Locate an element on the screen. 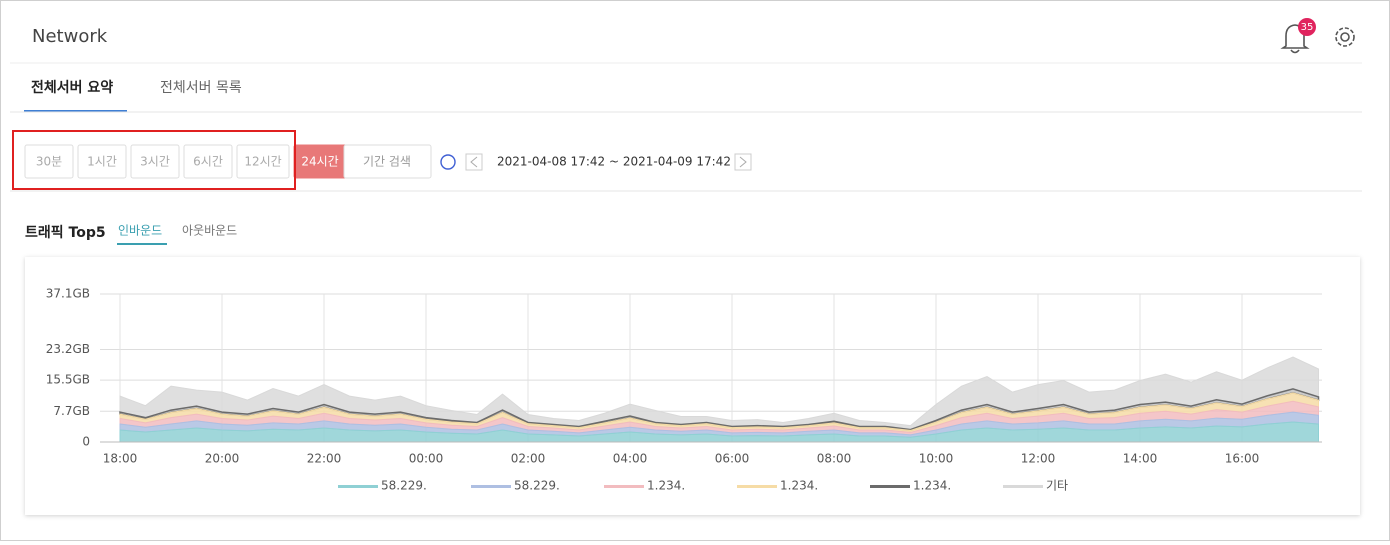 This screenshot has width=1390, height=545. x-tick-label: 04:00 is located at coordinates (630, 459).